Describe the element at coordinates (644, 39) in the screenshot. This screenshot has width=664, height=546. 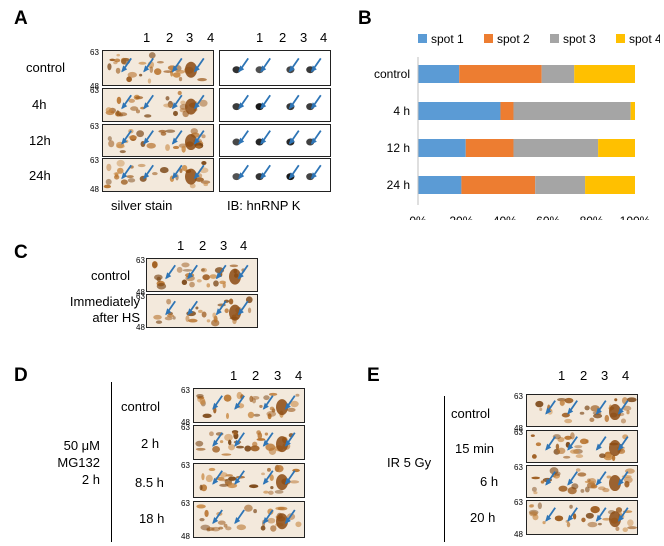
I see `legend-label: spot 4` at that location.